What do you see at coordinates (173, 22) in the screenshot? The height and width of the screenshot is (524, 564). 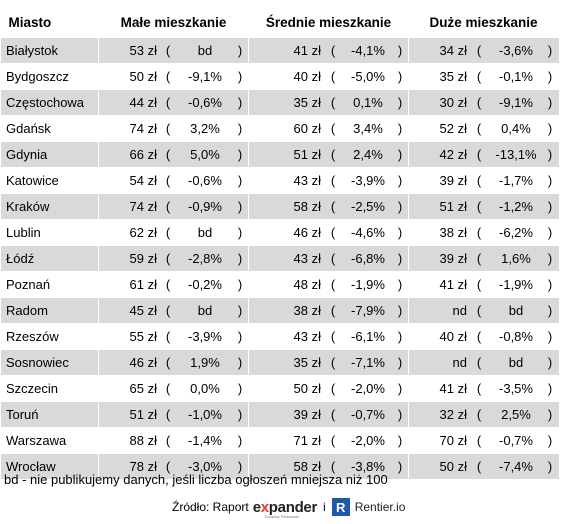 I see `header-small-apartment: Małe mieszkanie` at bounding box center [173, 22].